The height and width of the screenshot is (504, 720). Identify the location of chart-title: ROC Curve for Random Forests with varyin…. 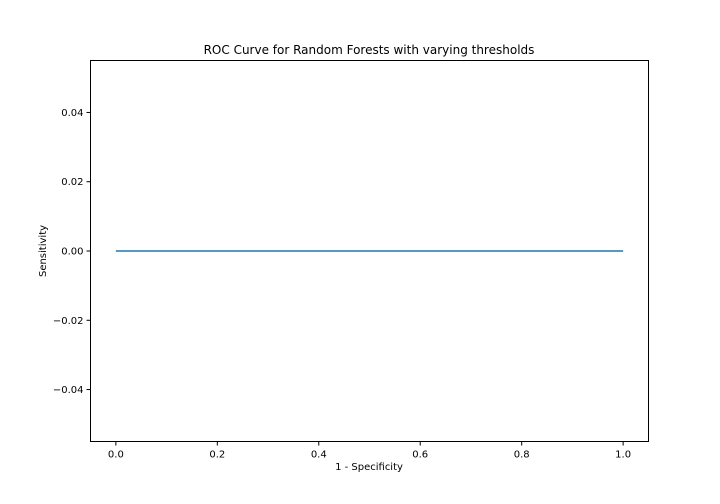
(369, 50).